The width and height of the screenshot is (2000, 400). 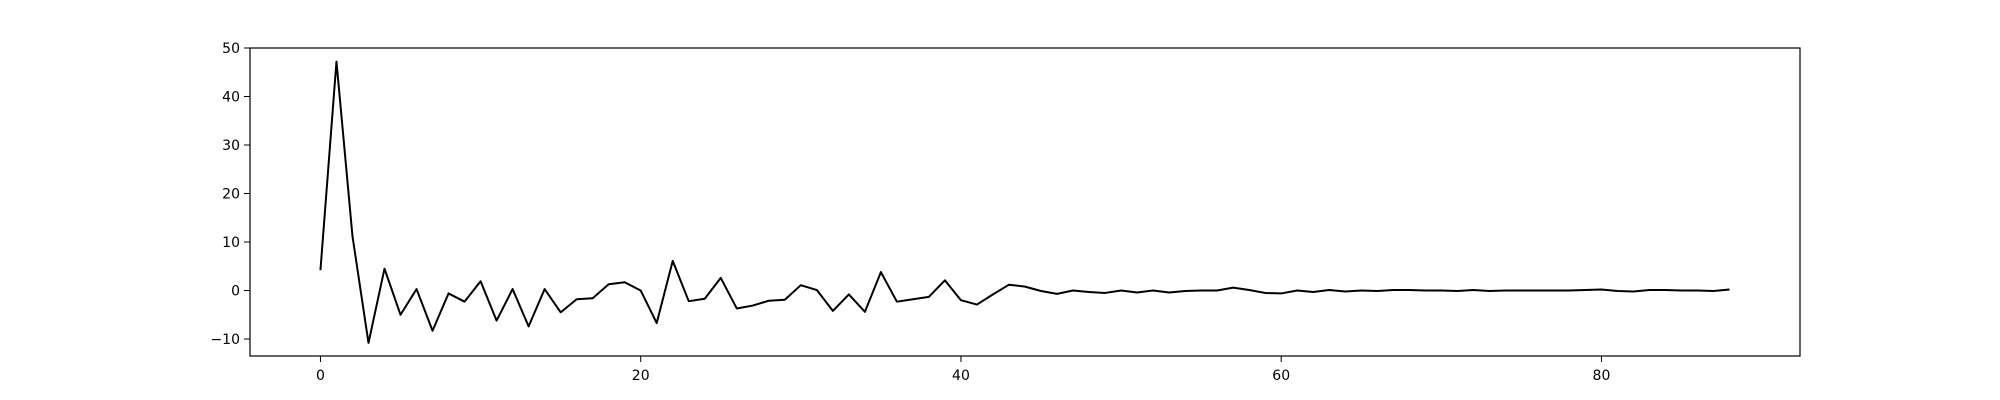 What do you see at coordinates (231, 146) in the screenshot?
I see `y-tick-label: 30` at bounding box center [231, 146].